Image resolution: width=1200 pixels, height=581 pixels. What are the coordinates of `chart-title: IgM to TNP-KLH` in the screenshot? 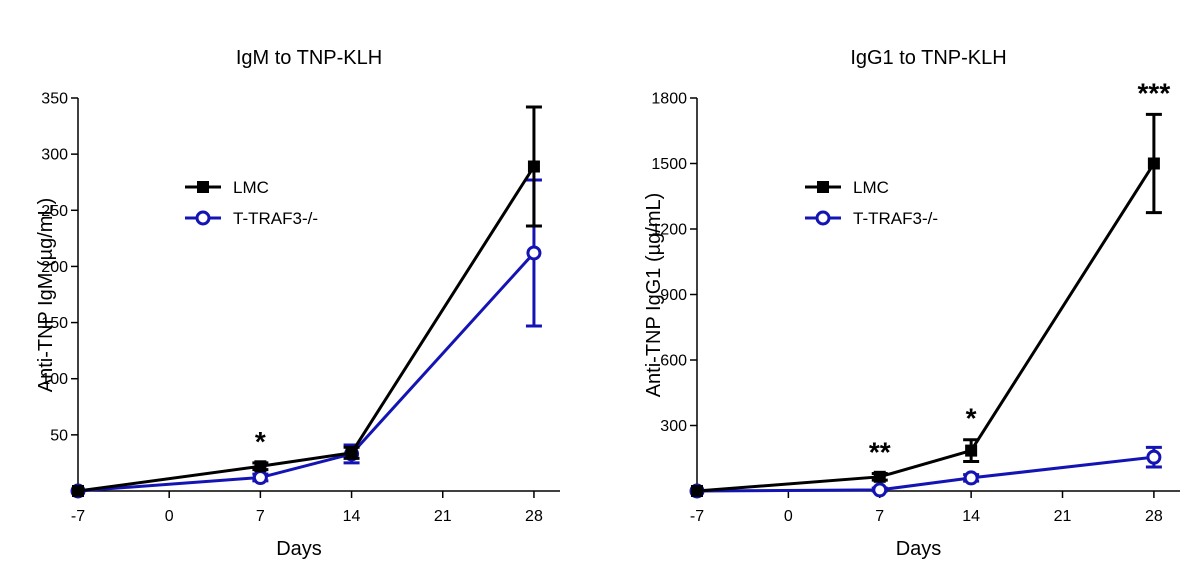 It's located at (309, 58).